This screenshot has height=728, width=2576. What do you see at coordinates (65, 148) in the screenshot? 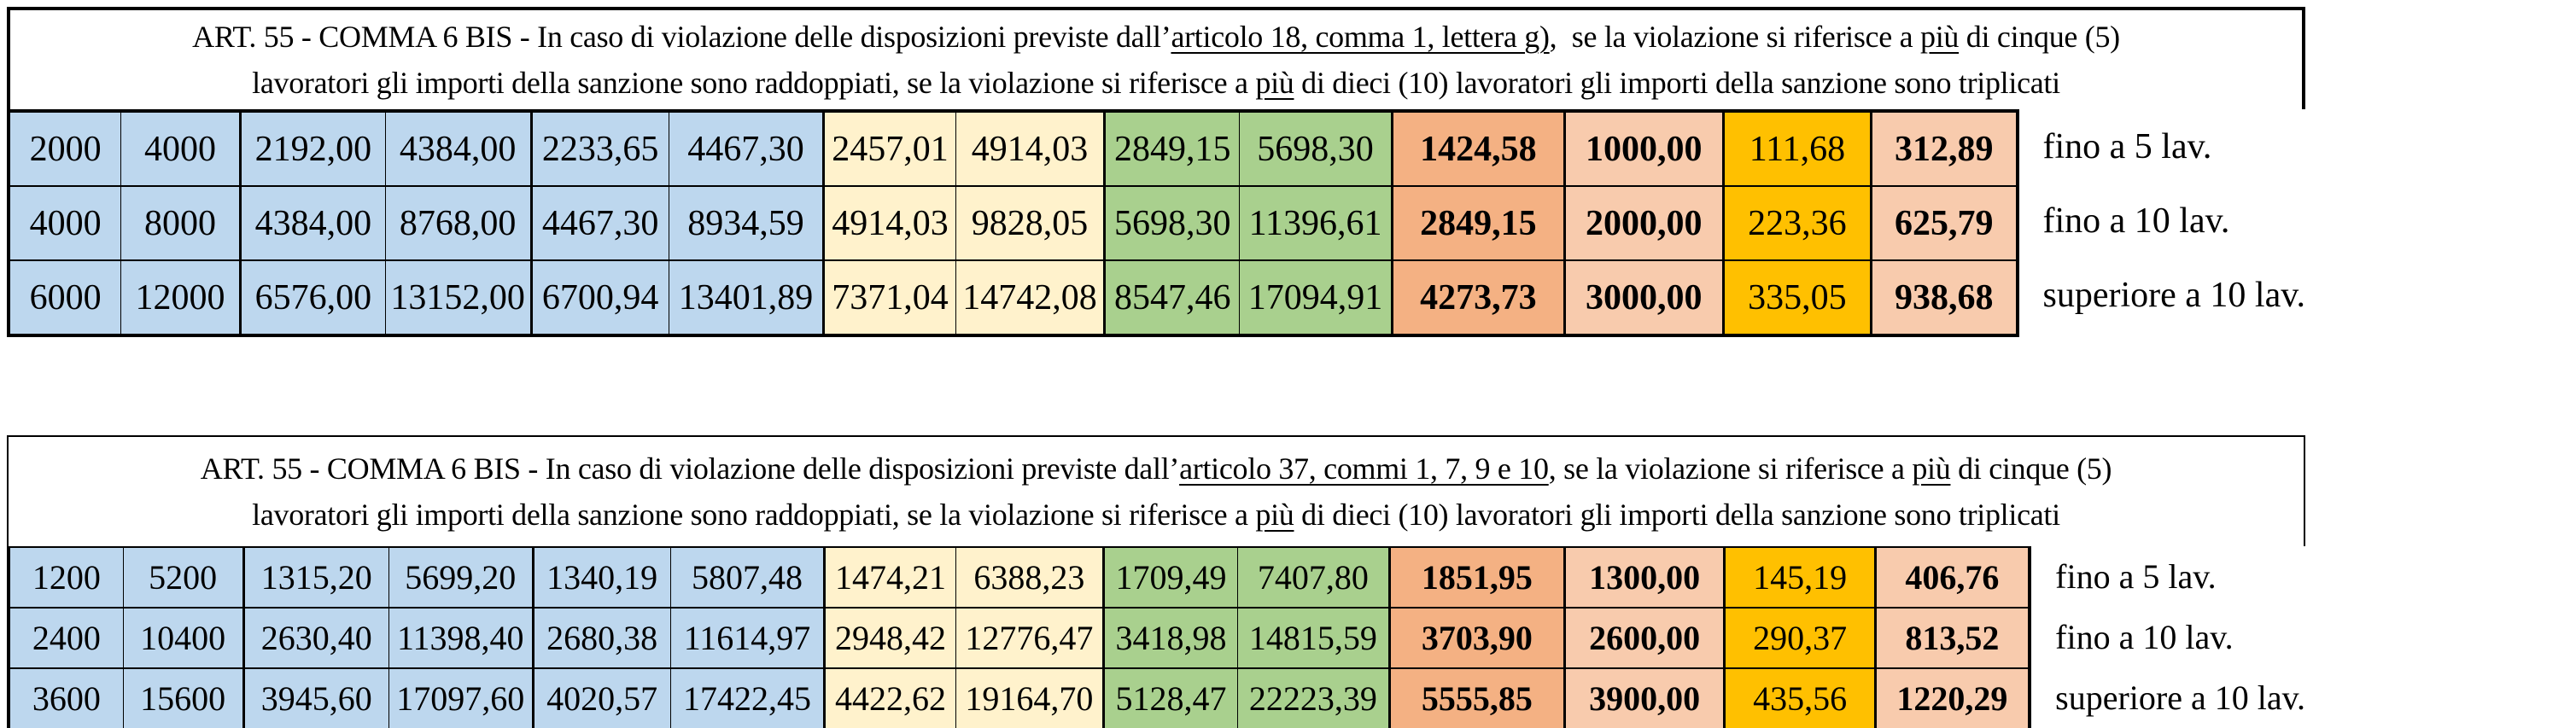
I see `table-cell: 2000` at bounding box center [65, 148].